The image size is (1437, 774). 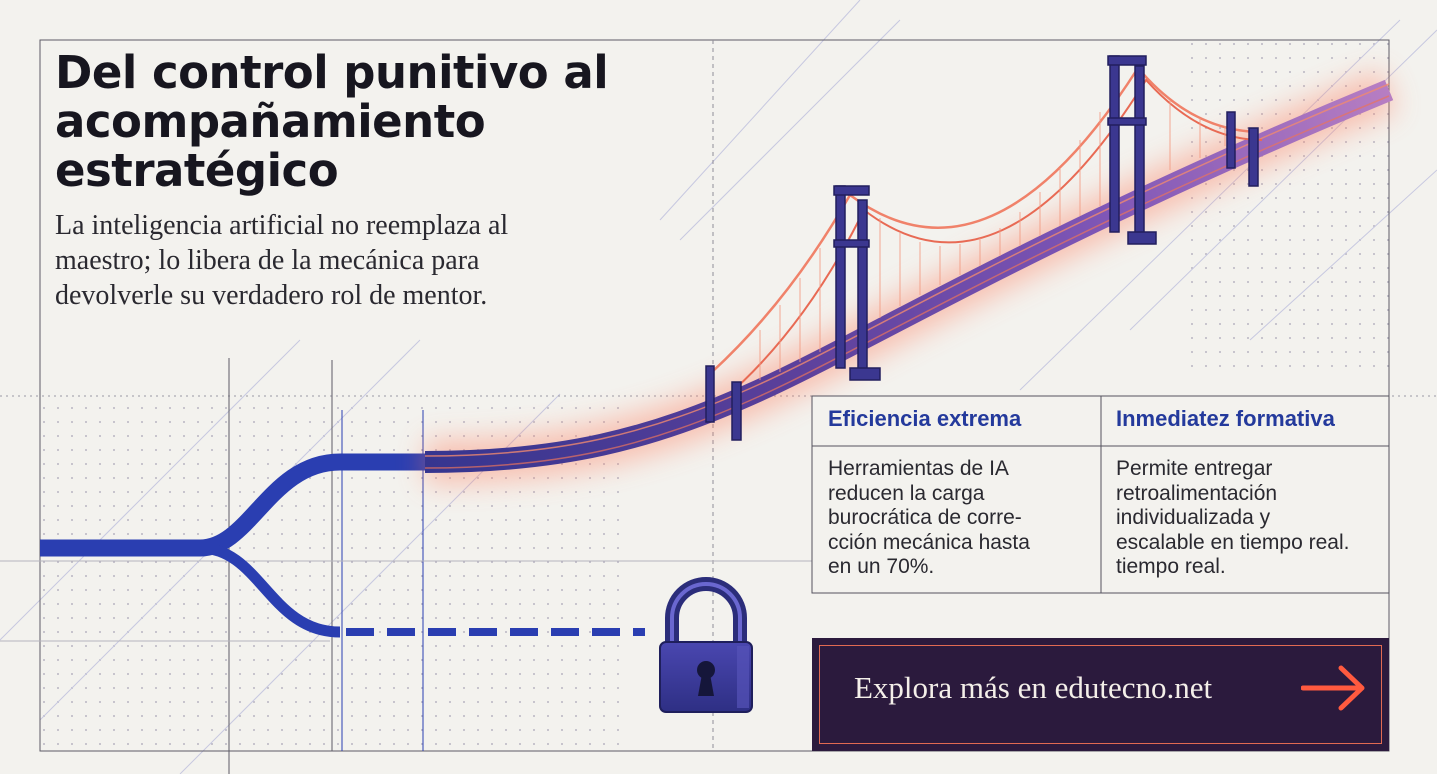 What do you see at coordinates (1334, 688) in the screenshot?
I see `arrow-right-icon` at bounding box center [1334, 688].